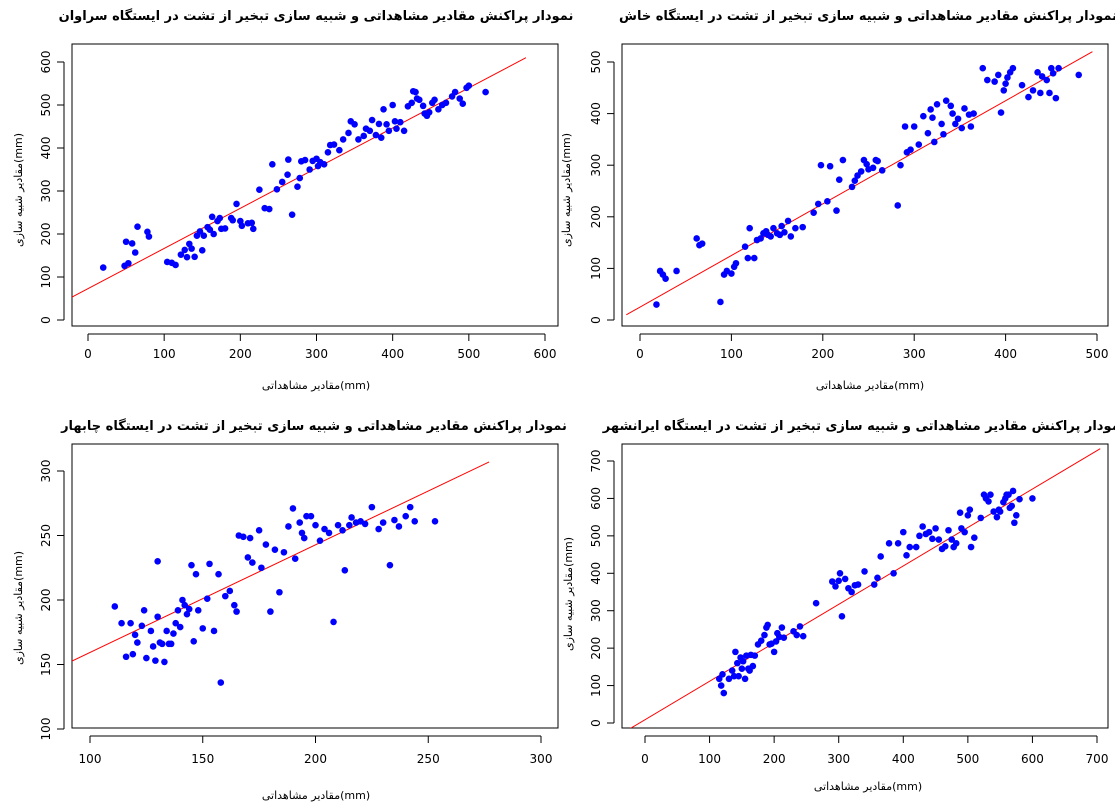  Describe the element at coordinates (202, 759) in the screenshot. I see `x-tick-label: 150` at that location.